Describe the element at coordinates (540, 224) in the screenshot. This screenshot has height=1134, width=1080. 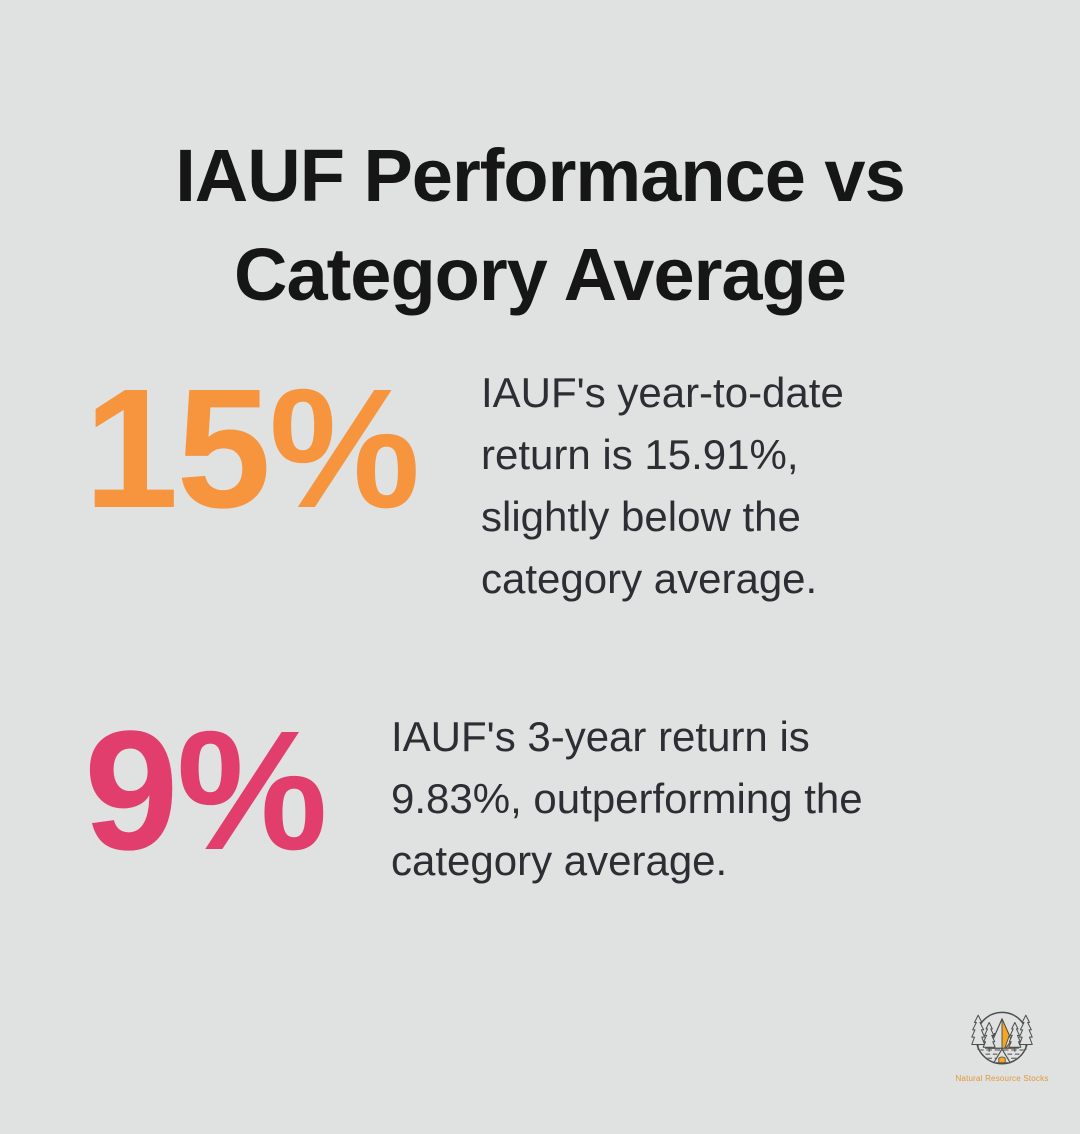
I see `page-title: IAUF Performance vs Category Average` at that location.